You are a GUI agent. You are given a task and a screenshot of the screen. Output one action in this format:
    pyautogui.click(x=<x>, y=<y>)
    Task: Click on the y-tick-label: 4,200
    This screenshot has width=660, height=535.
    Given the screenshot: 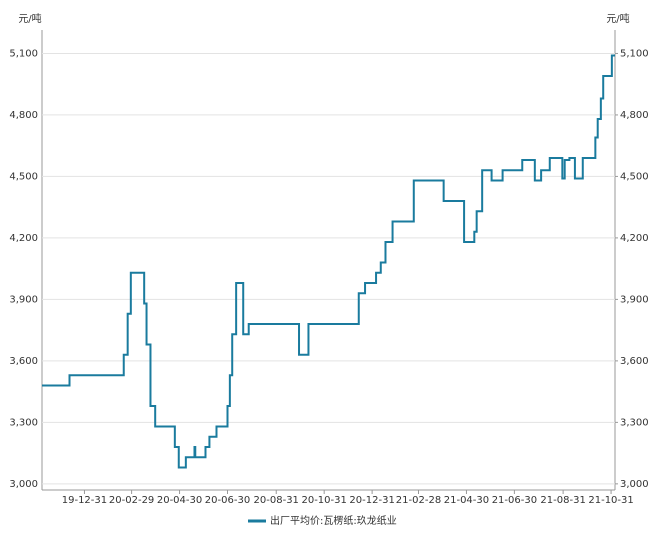 What is the action you would take?
    pyautogui.click(x=23, y=238)
    